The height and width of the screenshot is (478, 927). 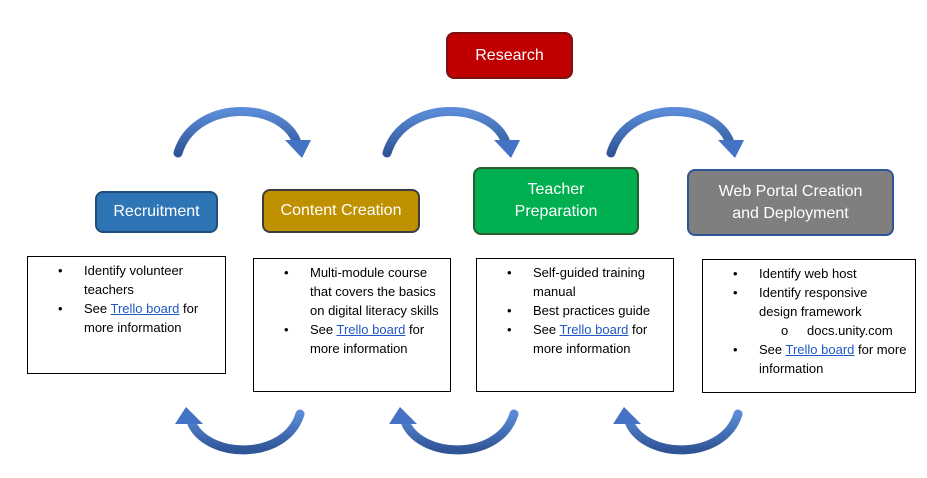 I want to click on list-item: • Self-guided training manual, so click(x=576, y=282).